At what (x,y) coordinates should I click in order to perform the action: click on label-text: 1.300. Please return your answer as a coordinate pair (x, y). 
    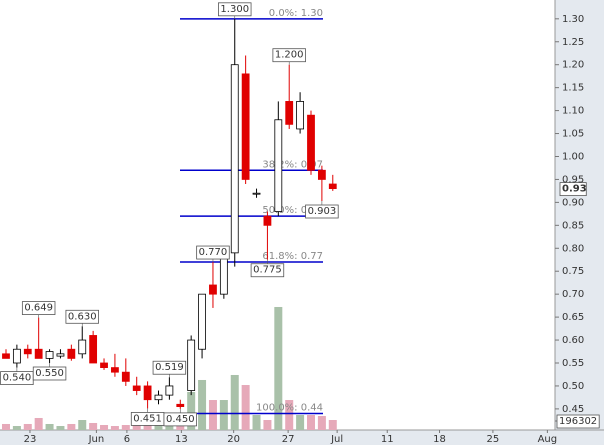
    Looking at the image, I should click on (234, 9).